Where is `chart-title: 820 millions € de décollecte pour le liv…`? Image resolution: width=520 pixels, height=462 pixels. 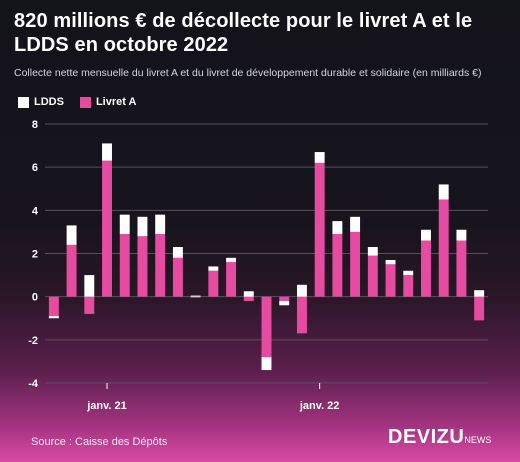
chart-title: 820 millions € de décollecte pour le liv… is located at coordinates (243, 33).